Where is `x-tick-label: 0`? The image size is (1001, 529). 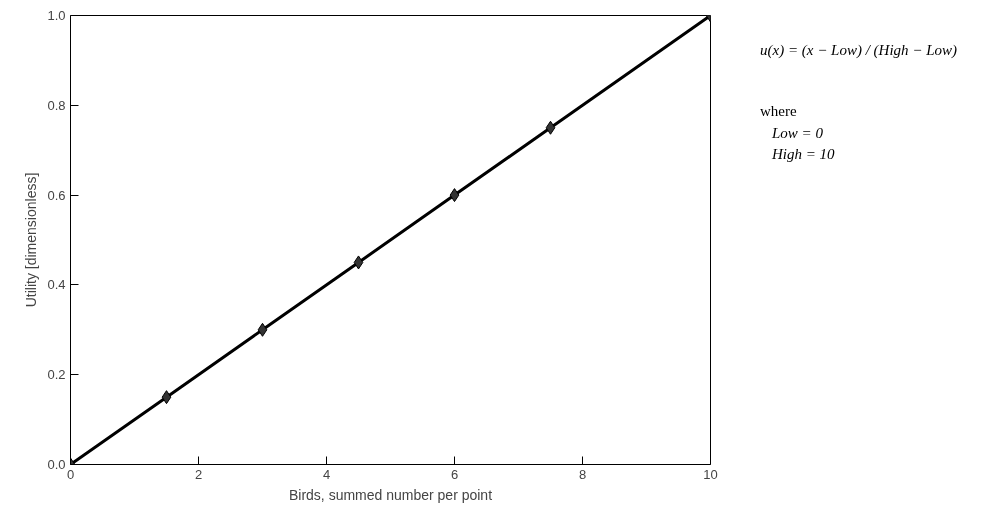 x-tick-label: 0 is located at coordinates (70, 474).